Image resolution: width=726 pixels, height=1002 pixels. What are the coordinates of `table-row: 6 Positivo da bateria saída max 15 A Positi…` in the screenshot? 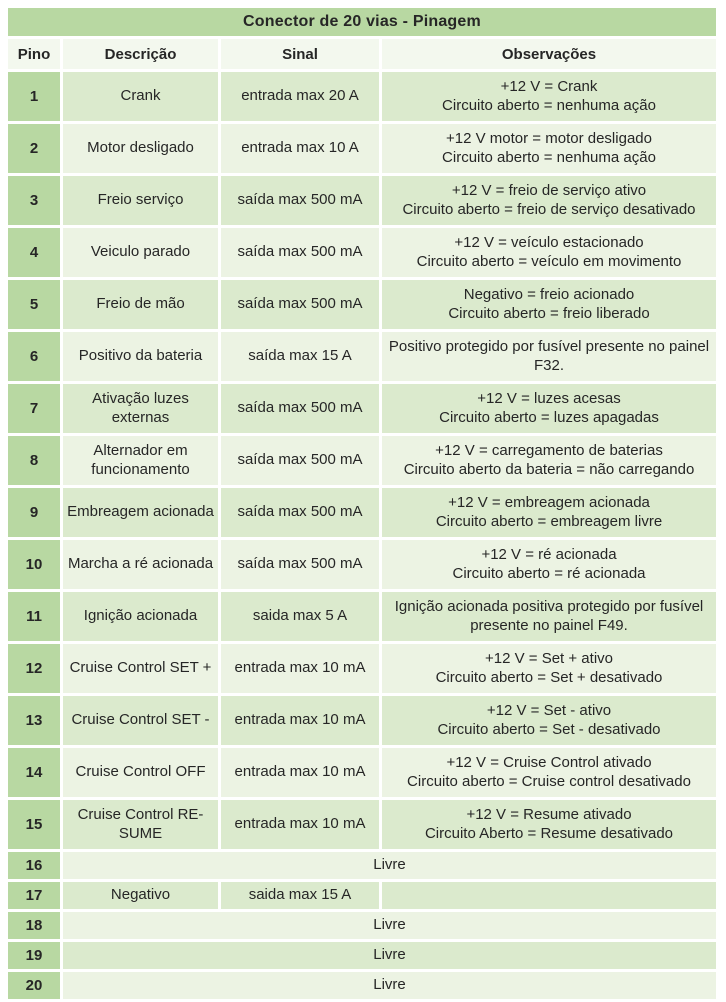 It's located at (362, 356).